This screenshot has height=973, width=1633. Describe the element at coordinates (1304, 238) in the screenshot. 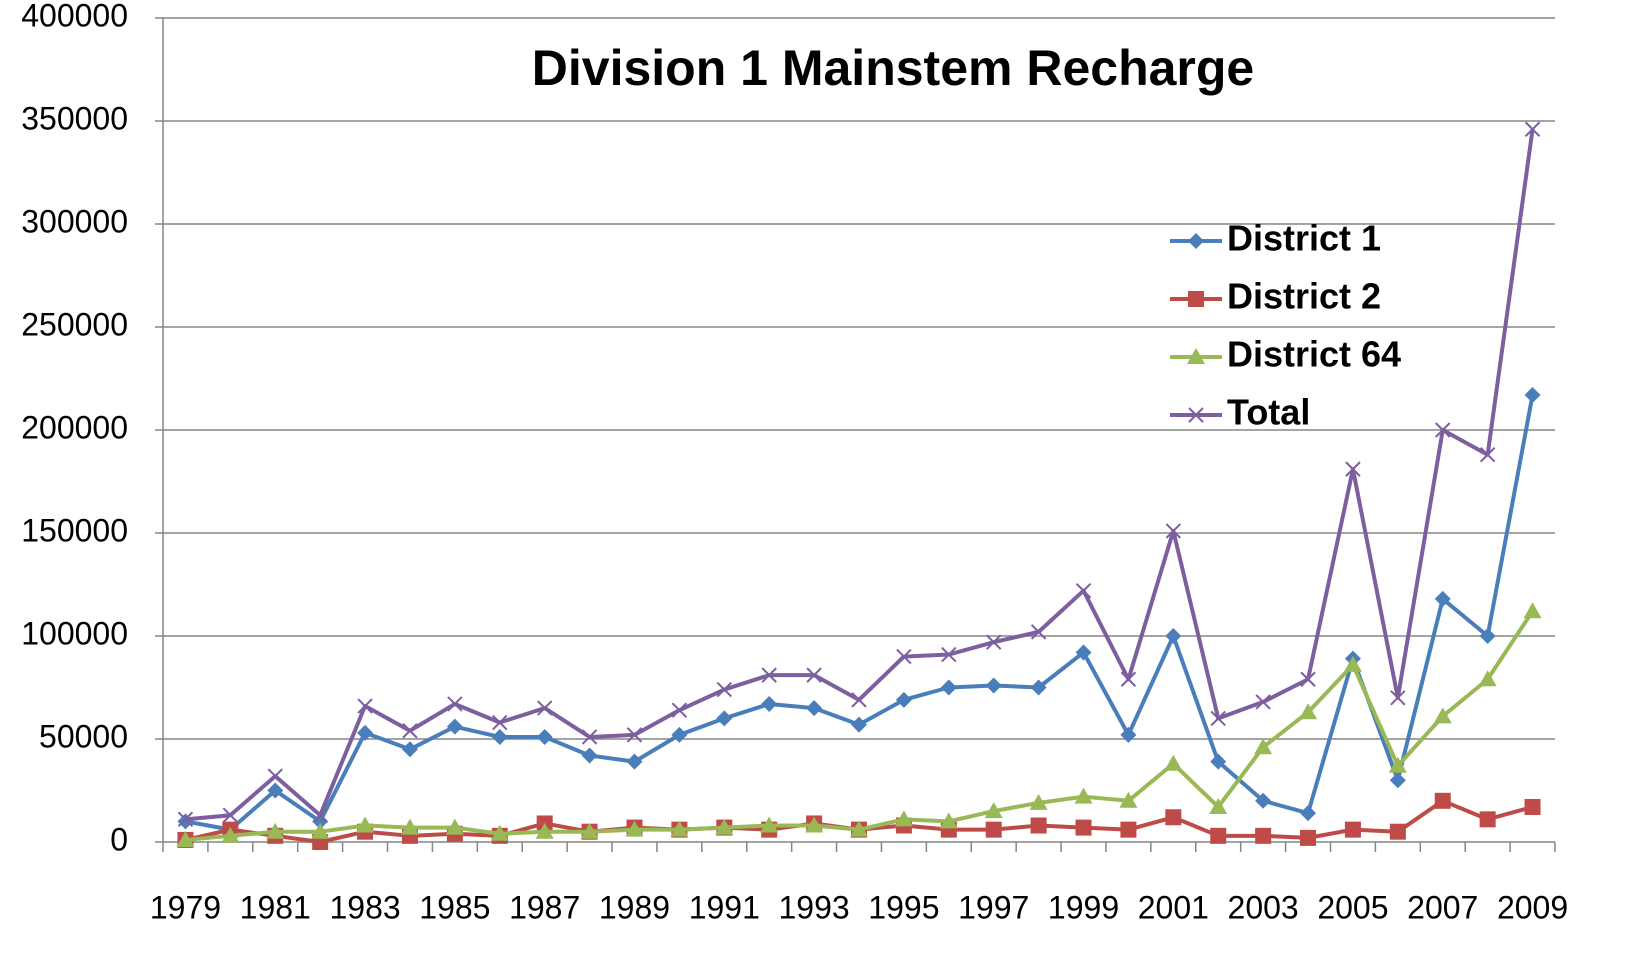

I see `legend-label: District 1` at that location.